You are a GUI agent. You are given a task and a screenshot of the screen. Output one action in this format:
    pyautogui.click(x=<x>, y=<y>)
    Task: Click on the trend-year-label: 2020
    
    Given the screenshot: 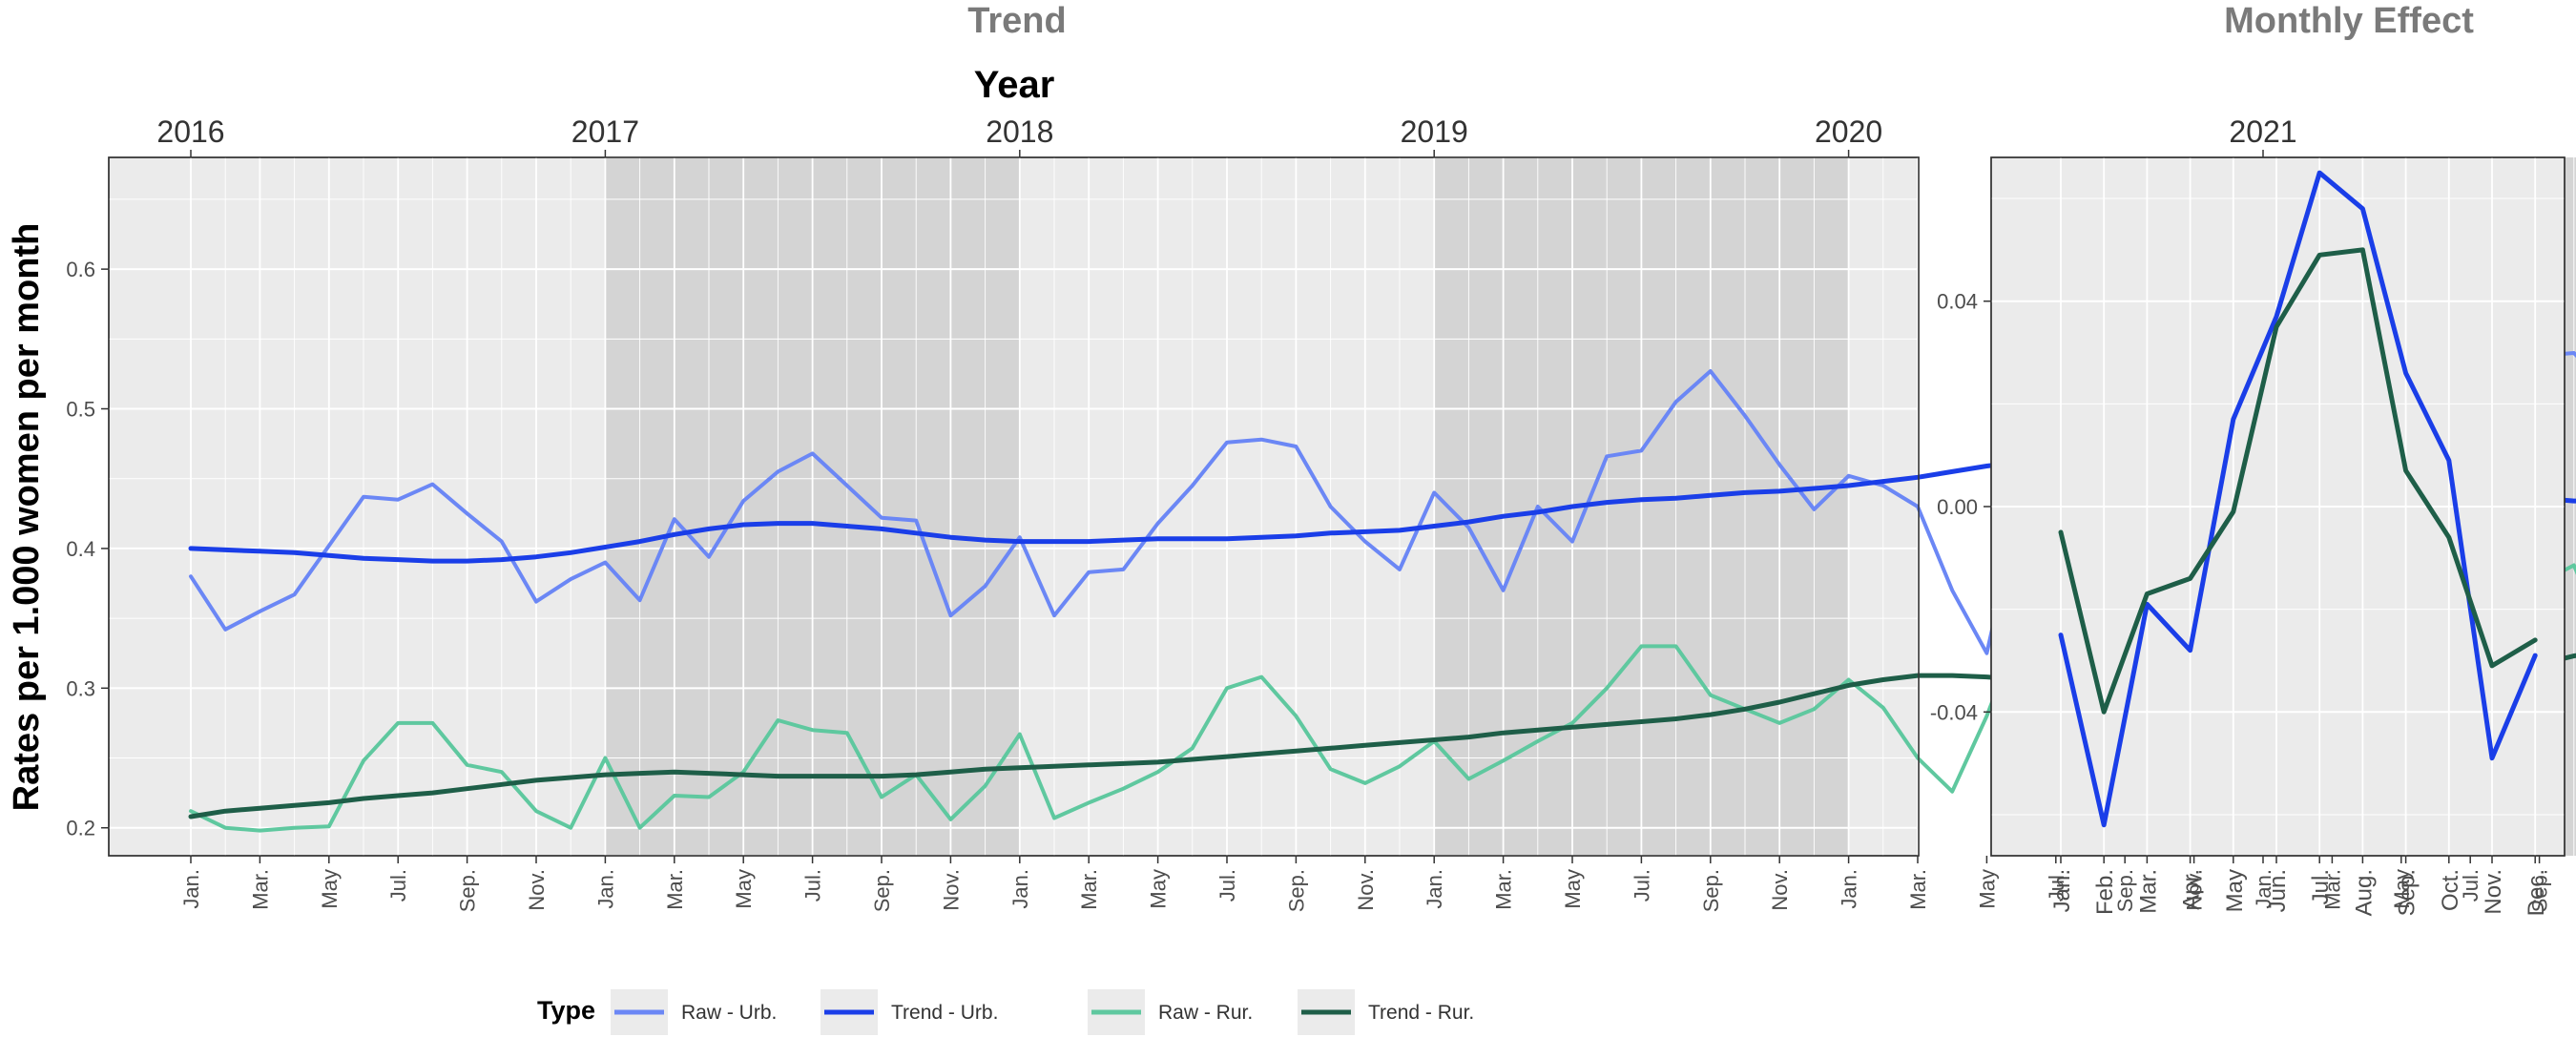 What is the action you would take?
    pyautogui.click(x=1848, y=131)
    